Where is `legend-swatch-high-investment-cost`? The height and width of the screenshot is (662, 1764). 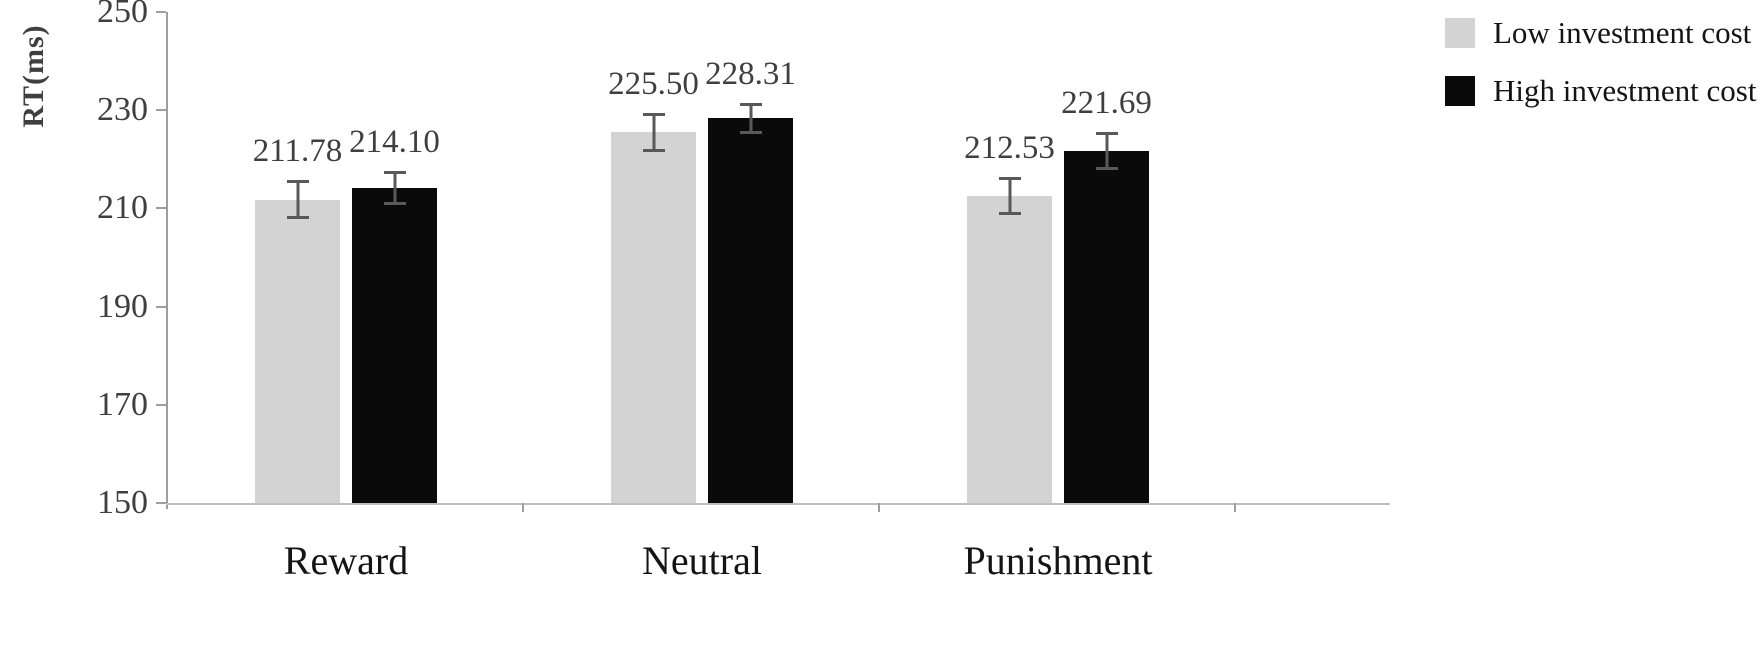 legend-swatch-high-investment-cost is located at coordinates (1460, 91).